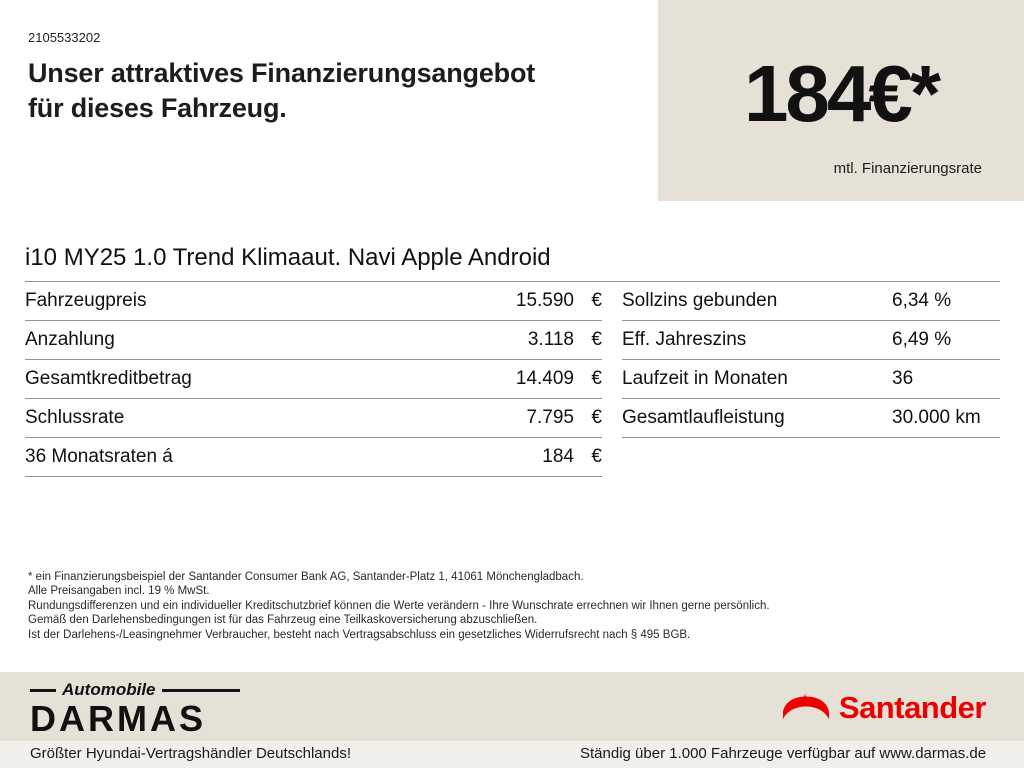 Image resolution: width=1024 pixels, height=768 pixels. What do you see at coordinates (842, 93) in the screenshot?
I see `rate-value: 184€*` at bounding box center [842, 93].